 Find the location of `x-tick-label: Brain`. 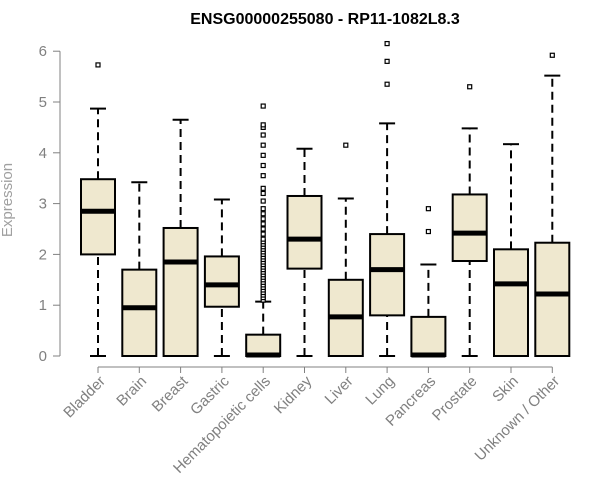

x-tick-label: Brain is located at coordinates (131, 391).